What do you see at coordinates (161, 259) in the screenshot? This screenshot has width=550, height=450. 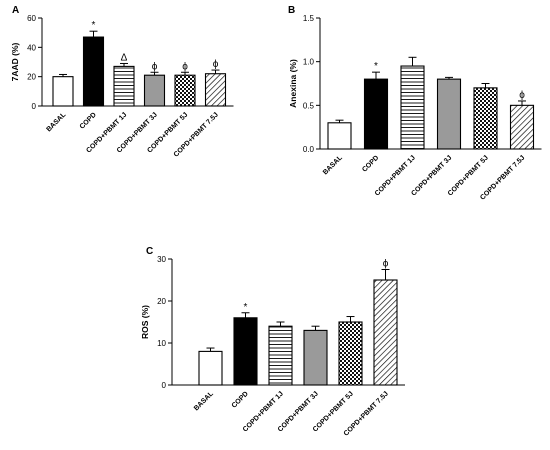 I see `y-tick-label: 30` at bounding box center [161, 259].